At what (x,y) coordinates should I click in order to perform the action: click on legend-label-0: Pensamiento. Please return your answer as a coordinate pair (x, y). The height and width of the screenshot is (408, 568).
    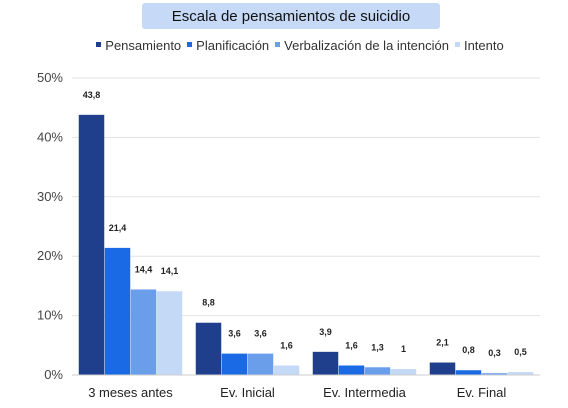
    Looking at the image, I should click on (143, 45).